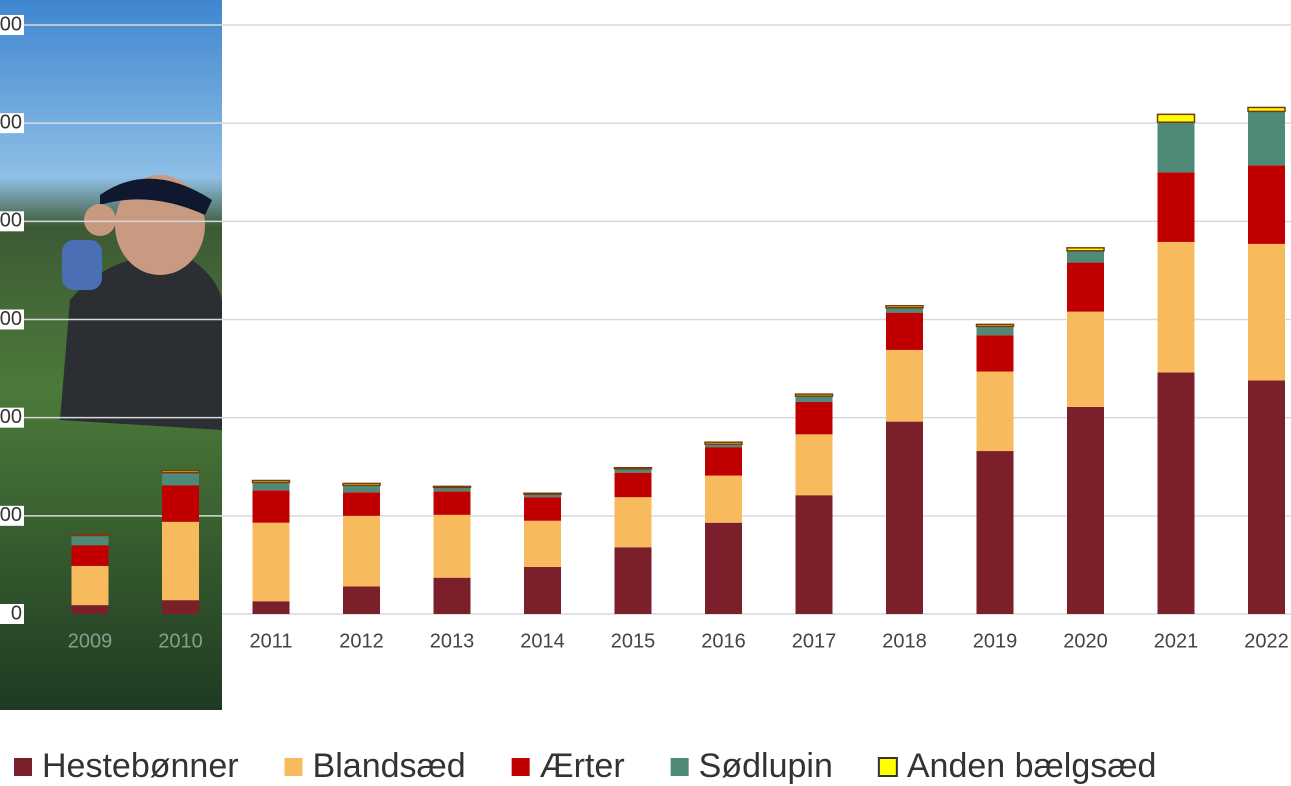 Image resolution: width=1291 pixels, height=786 pixels. Describe the element at coordinates (361, 641) in the screenshot. I see `x-tick-label: 2012` at that location.